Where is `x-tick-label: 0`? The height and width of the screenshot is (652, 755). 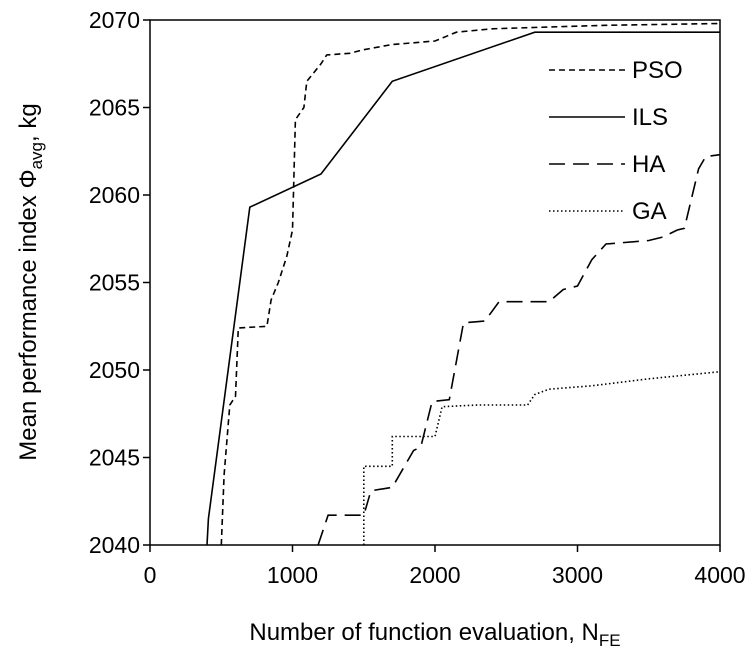
x-tick-label: 0 is located at coordinates (150, 575).